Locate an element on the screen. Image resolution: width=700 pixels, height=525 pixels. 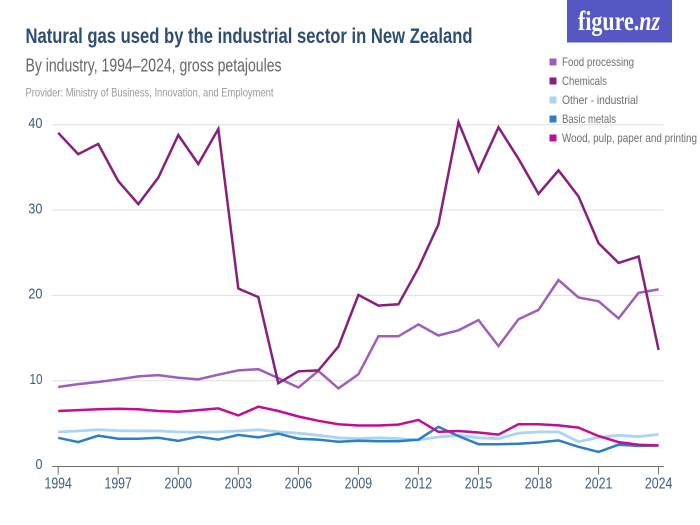
svg-text: 30 is located at coordinates (35, 209).